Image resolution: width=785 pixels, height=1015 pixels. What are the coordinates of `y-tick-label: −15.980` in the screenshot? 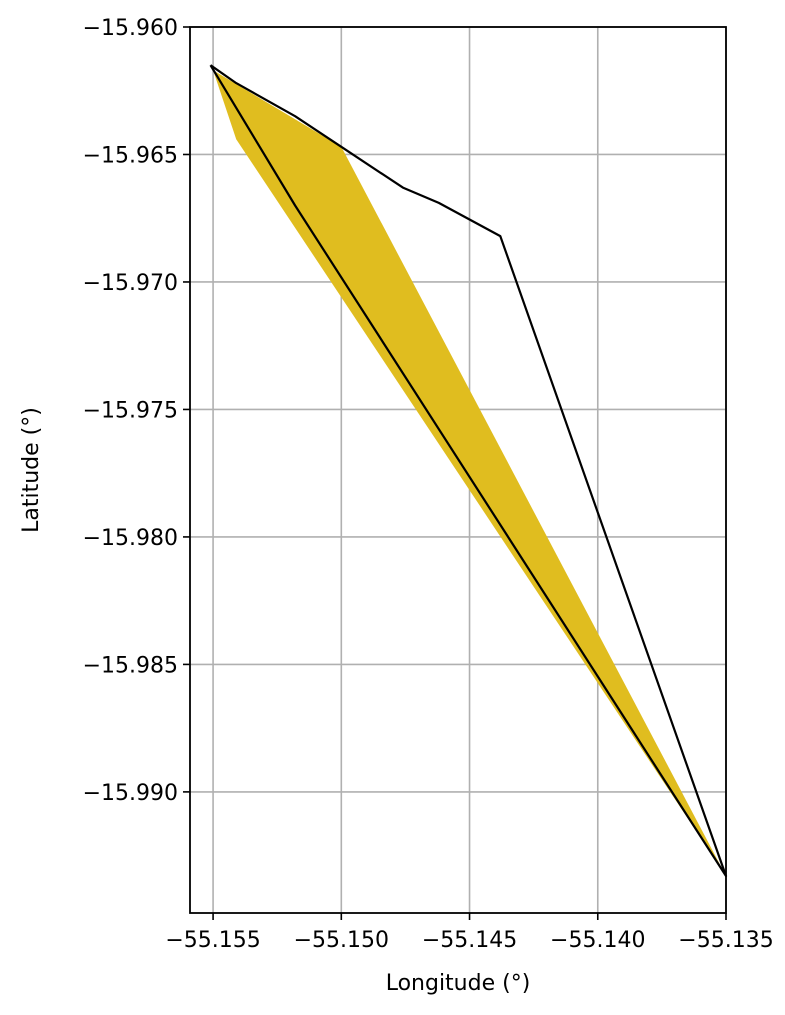 It's located at (130, 538).